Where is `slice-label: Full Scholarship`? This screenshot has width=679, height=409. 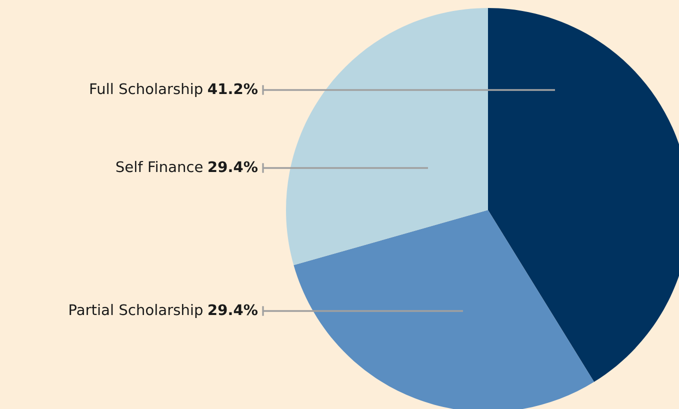
slice-label: Full Scholarship is located at coordinates (146, 90).